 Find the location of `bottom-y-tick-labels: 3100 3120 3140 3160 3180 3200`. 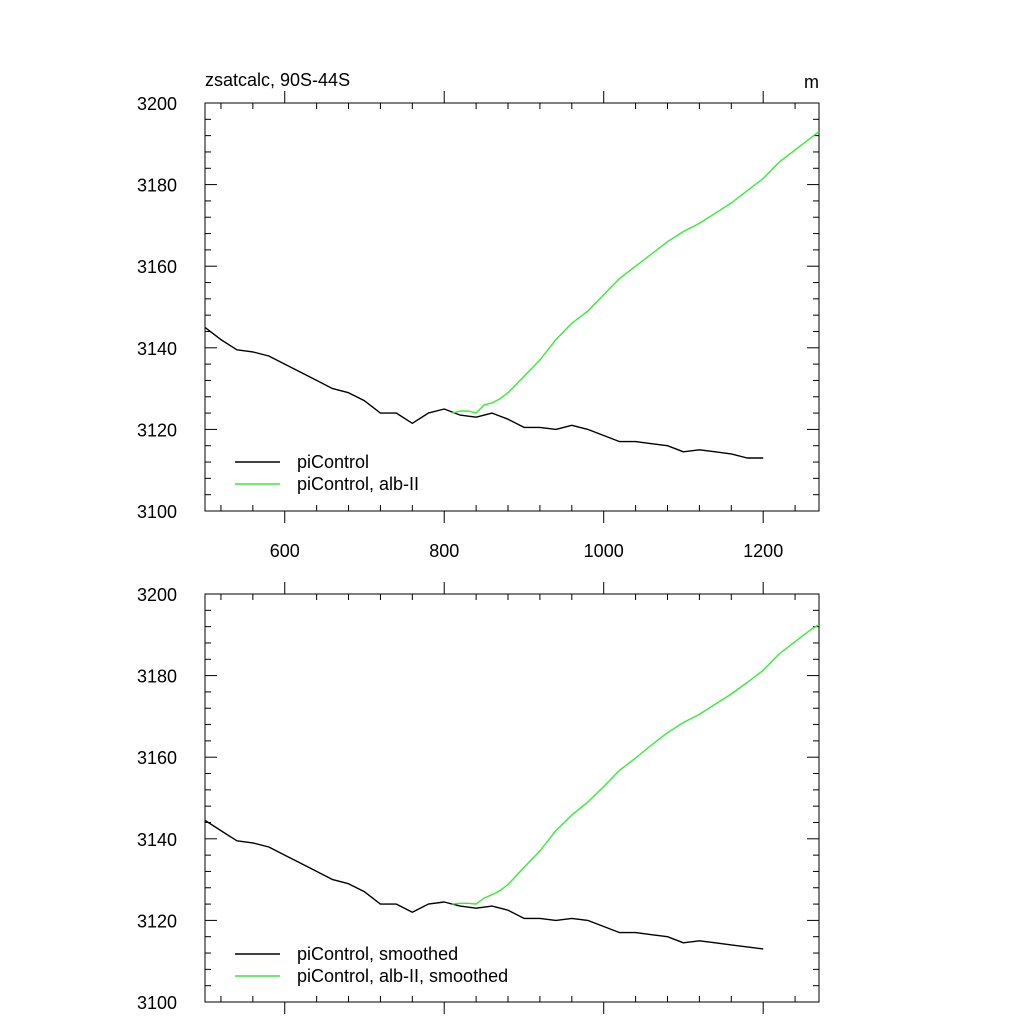

bottom-y-tick-labels: 3100 3120 3140 3160 3180 3200 is located at coordinates (157, 799).